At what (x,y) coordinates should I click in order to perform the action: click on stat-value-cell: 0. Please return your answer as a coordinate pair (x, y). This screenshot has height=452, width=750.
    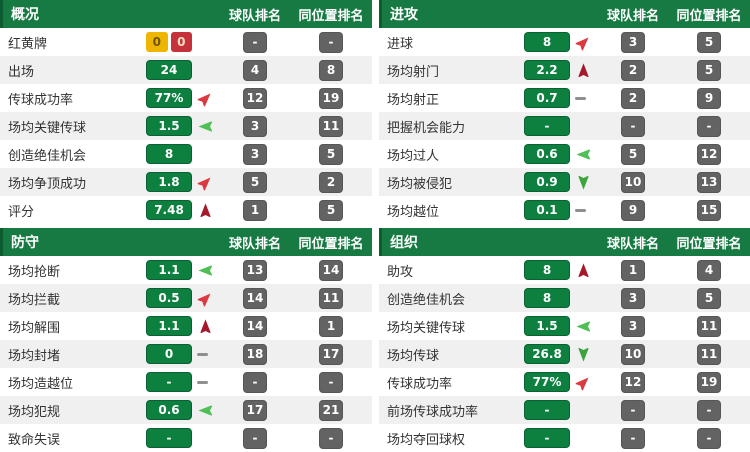
    Looking at the image, I should click on (169, 354).